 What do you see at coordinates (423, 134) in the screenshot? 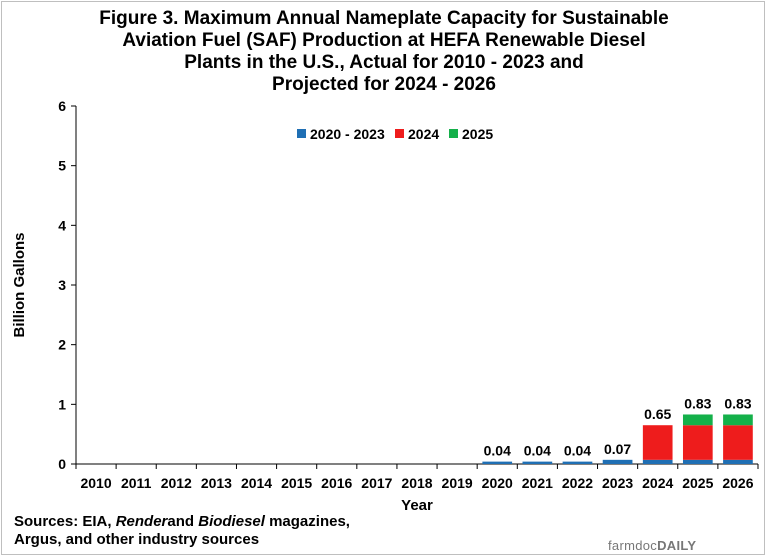
I see `legend-label: 2024` at bounding box center [423, 134].